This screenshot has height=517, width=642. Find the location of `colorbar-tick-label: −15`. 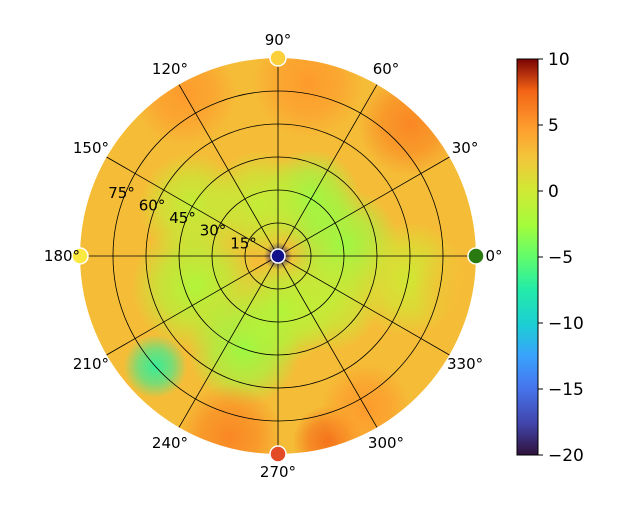

colorbar-tick-label: −15 is located at coordinates (566, 390).